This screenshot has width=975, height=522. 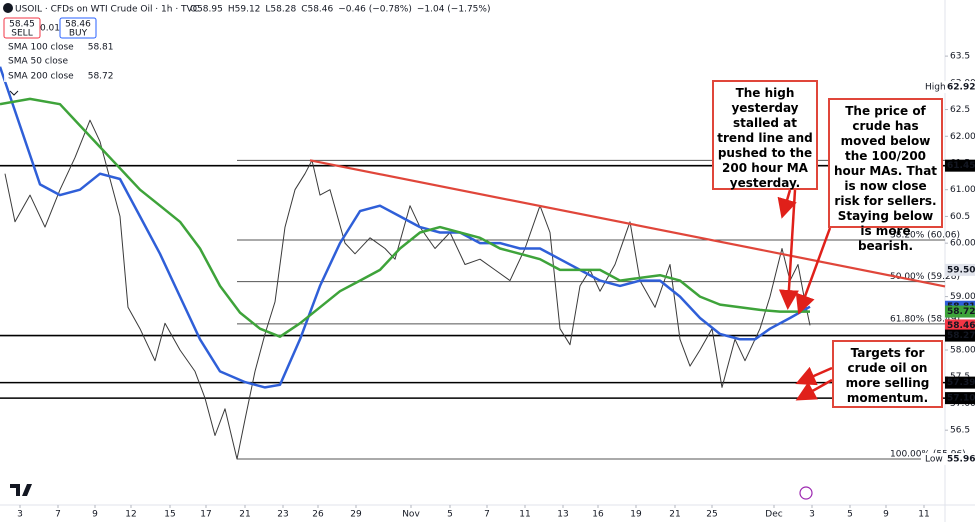 I want to click on x-tick-label: 17, so click(x=205, y=515).